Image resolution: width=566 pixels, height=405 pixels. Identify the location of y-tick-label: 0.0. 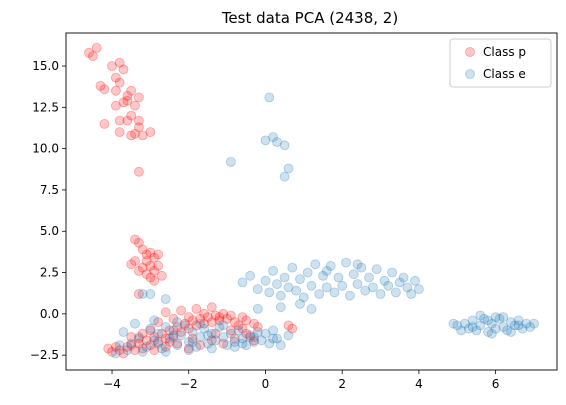
(49, 314).